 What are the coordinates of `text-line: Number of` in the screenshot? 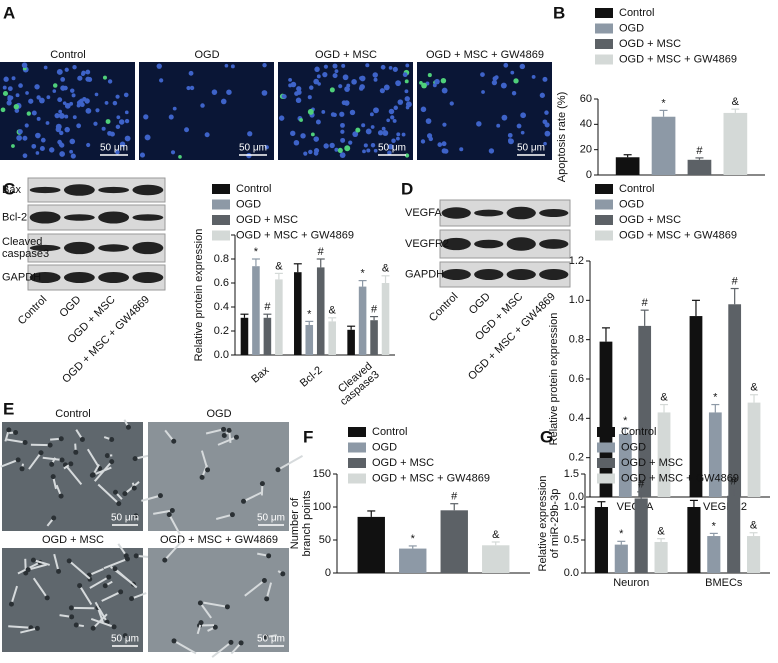 It's located at (295, 523).